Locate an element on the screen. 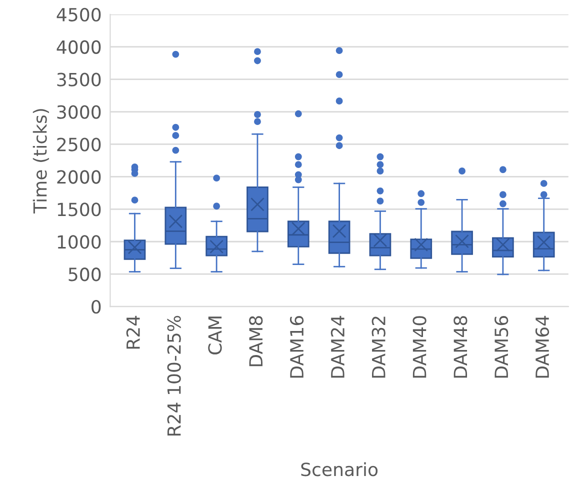 This screenshot has width=580, height=479. y-tick-label: 4000 is located at coordinates (78, 47).